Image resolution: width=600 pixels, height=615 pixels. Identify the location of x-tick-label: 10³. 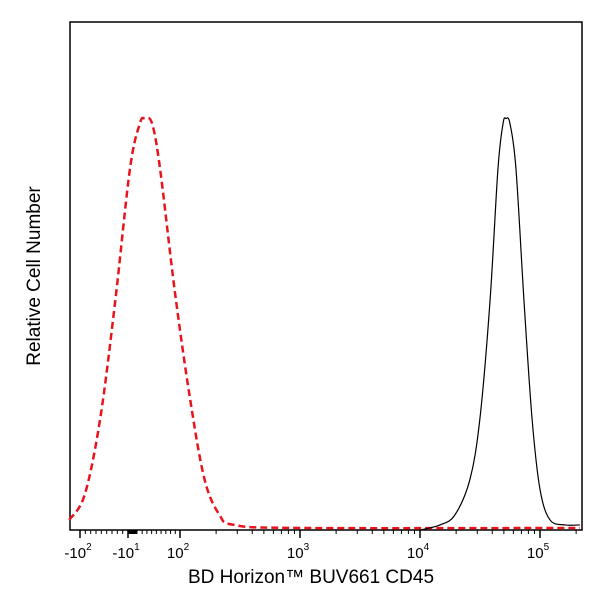
(298, 552).